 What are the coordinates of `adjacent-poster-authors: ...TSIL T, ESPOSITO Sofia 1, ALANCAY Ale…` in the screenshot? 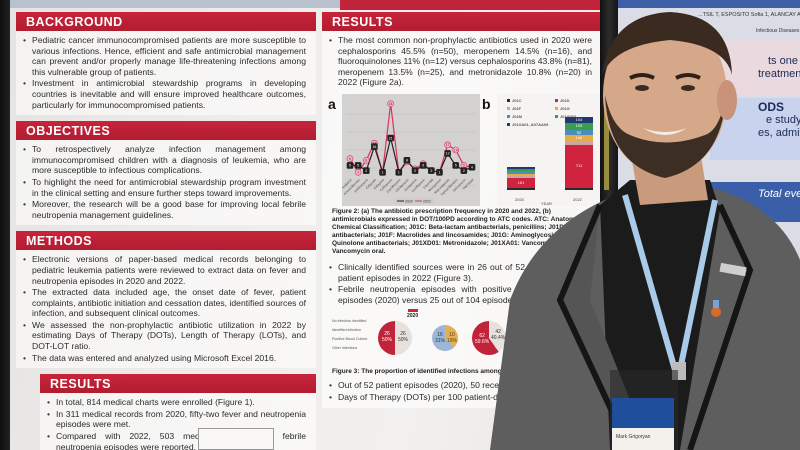 It's located at (749, 15).